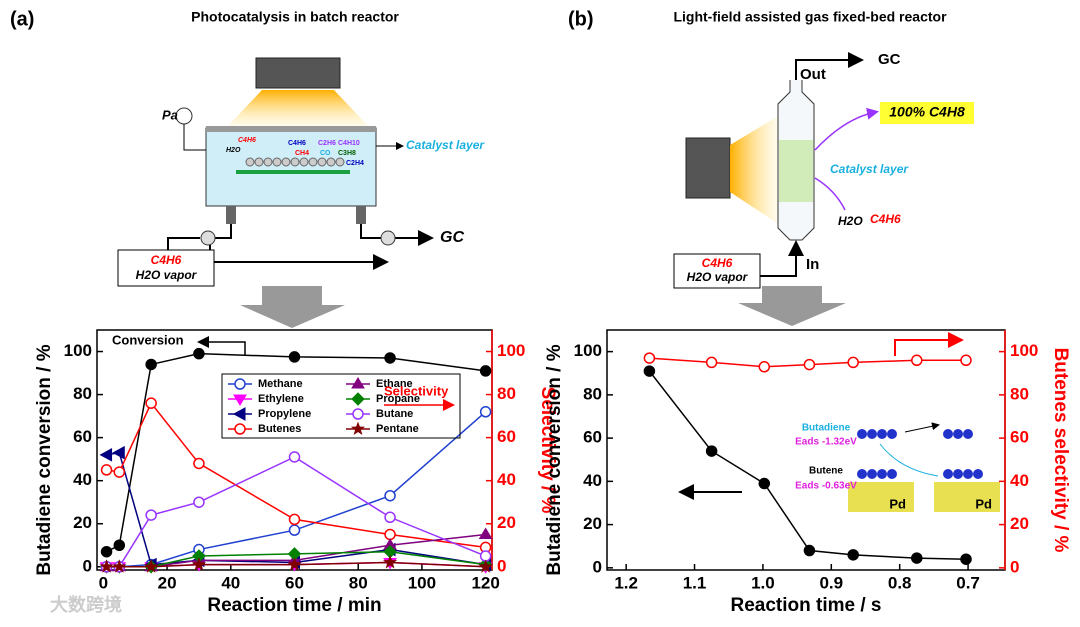 The image size is (1080, 627). Describe the element at coordinates (796, 171) in the screenshot. I see `catalyst-bed` at that location.